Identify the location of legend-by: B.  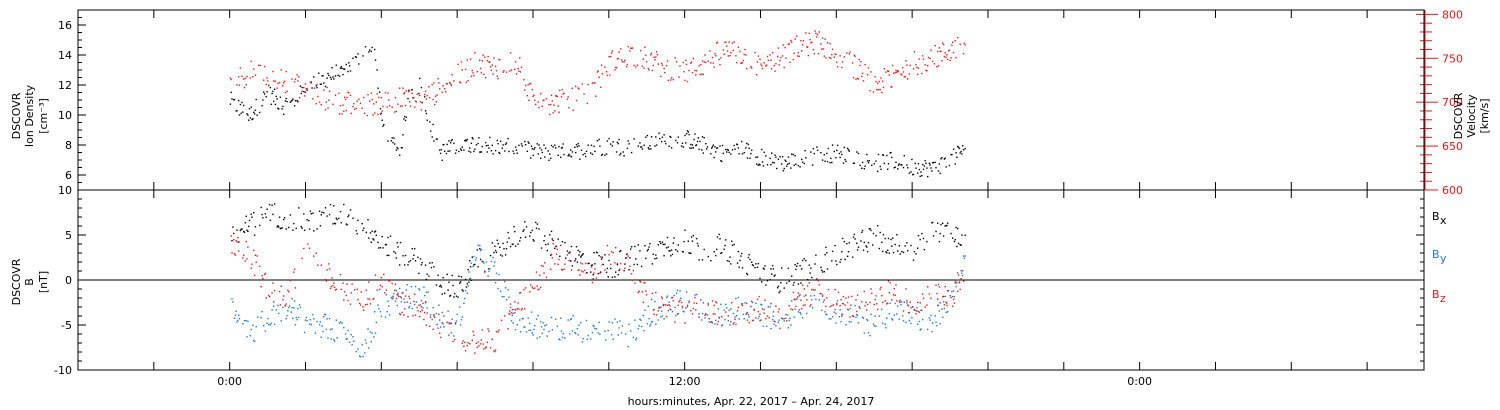
(1436, 254).